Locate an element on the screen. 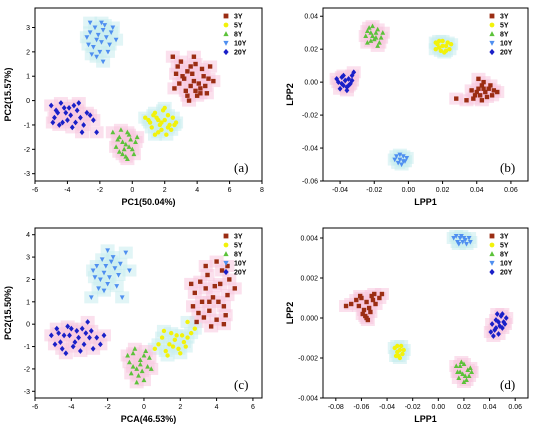  x-tick-label: 4 is located at coordinates (197, 190).